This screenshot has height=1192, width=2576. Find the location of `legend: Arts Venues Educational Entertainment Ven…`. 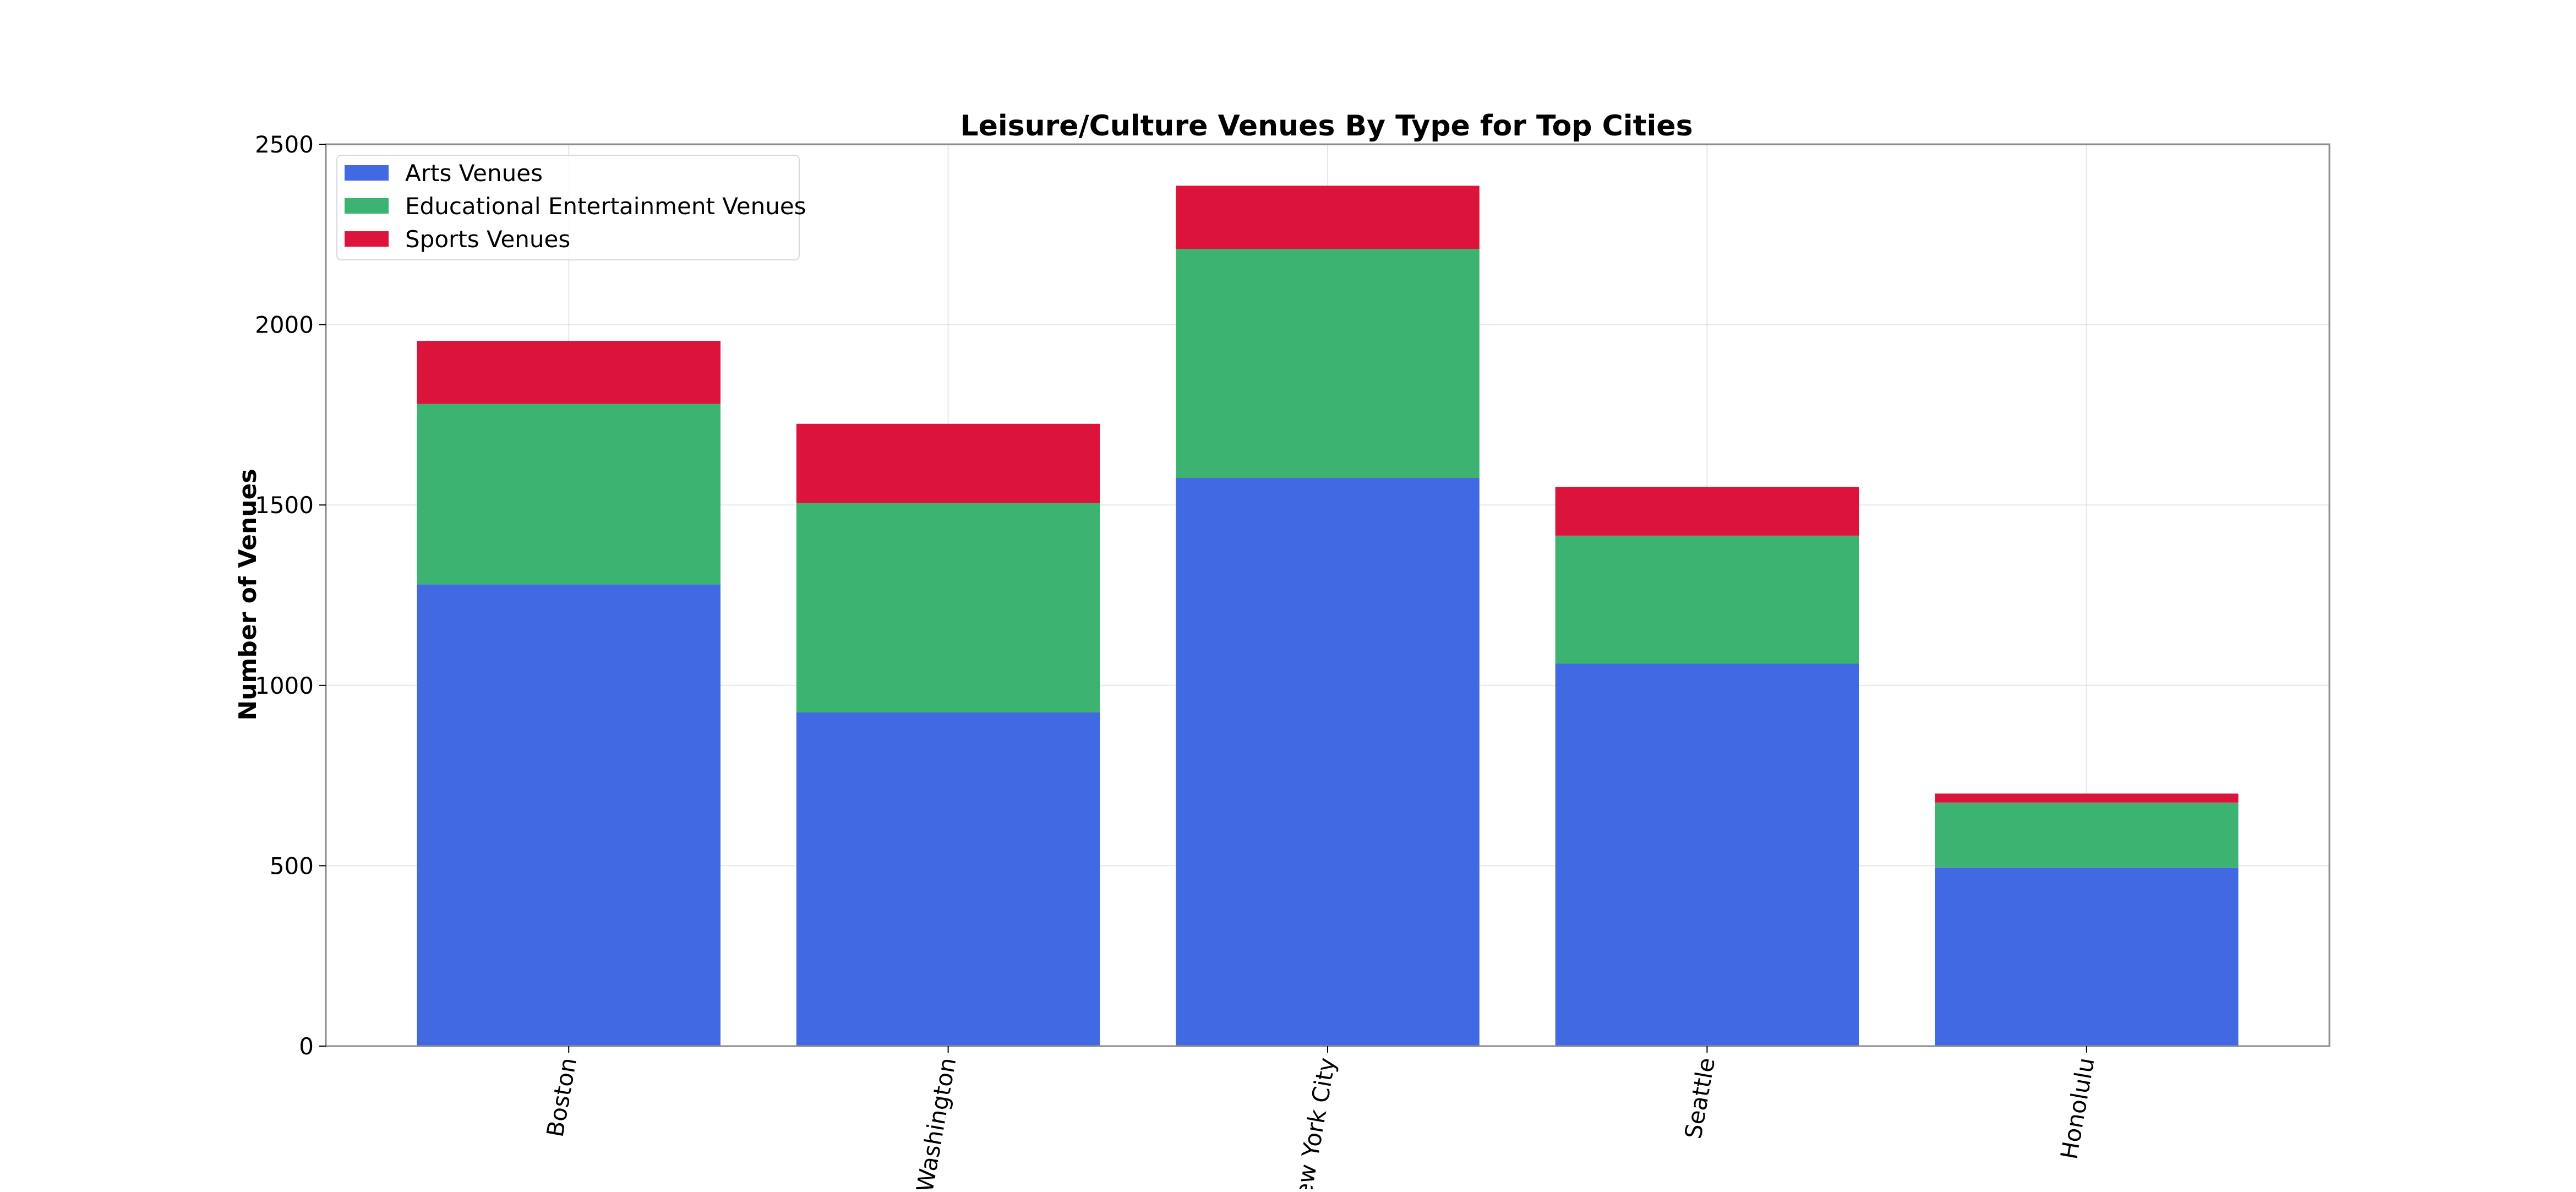

legend: Arts Venues Educational Entertainment Ven… is located at coordinates (571, 207).